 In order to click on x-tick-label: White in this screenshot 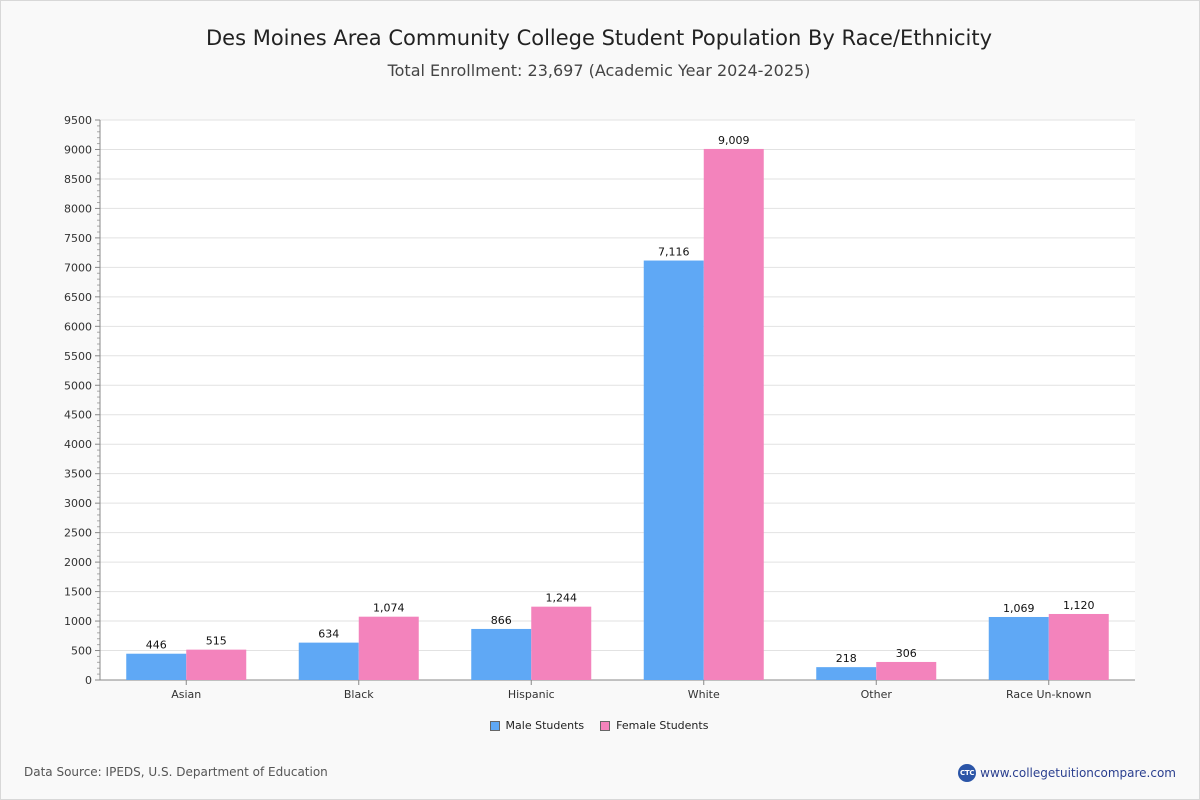, I will do `click(704, 694)`.